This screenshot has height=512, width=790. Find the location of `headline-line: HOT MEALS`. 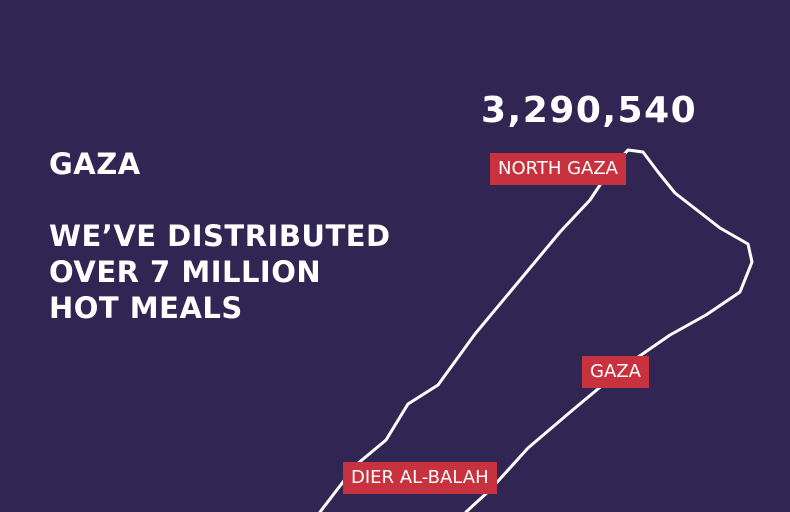

headline-line: HOT MEALS is located at coordinates (146, 308).